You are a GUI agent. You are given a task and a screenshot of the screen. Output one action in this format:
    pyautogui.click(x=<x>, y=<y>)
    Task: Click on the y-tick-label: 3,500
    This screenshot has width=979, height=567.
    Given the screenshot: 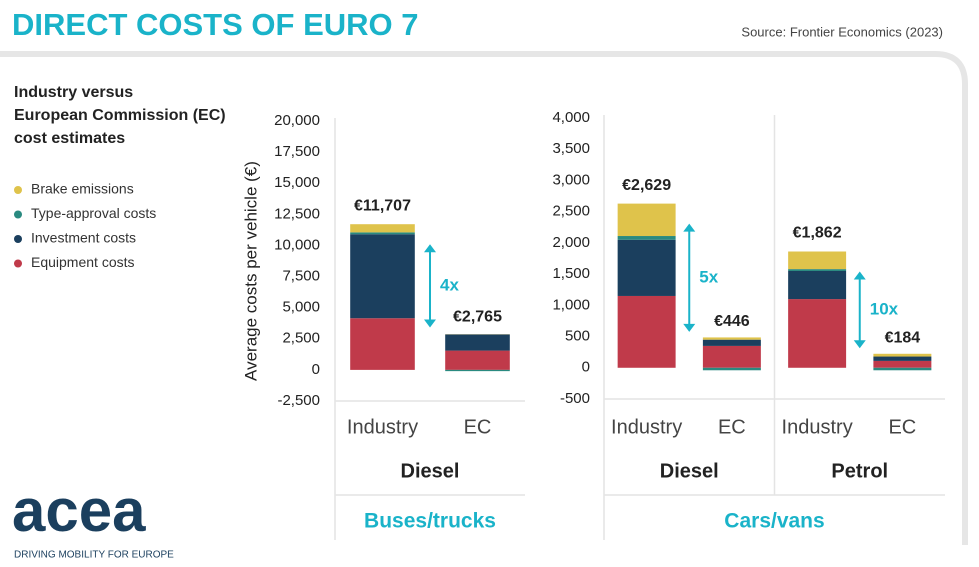 What is the action you would take?
    pyautogui.click(x=571, y=148)
    